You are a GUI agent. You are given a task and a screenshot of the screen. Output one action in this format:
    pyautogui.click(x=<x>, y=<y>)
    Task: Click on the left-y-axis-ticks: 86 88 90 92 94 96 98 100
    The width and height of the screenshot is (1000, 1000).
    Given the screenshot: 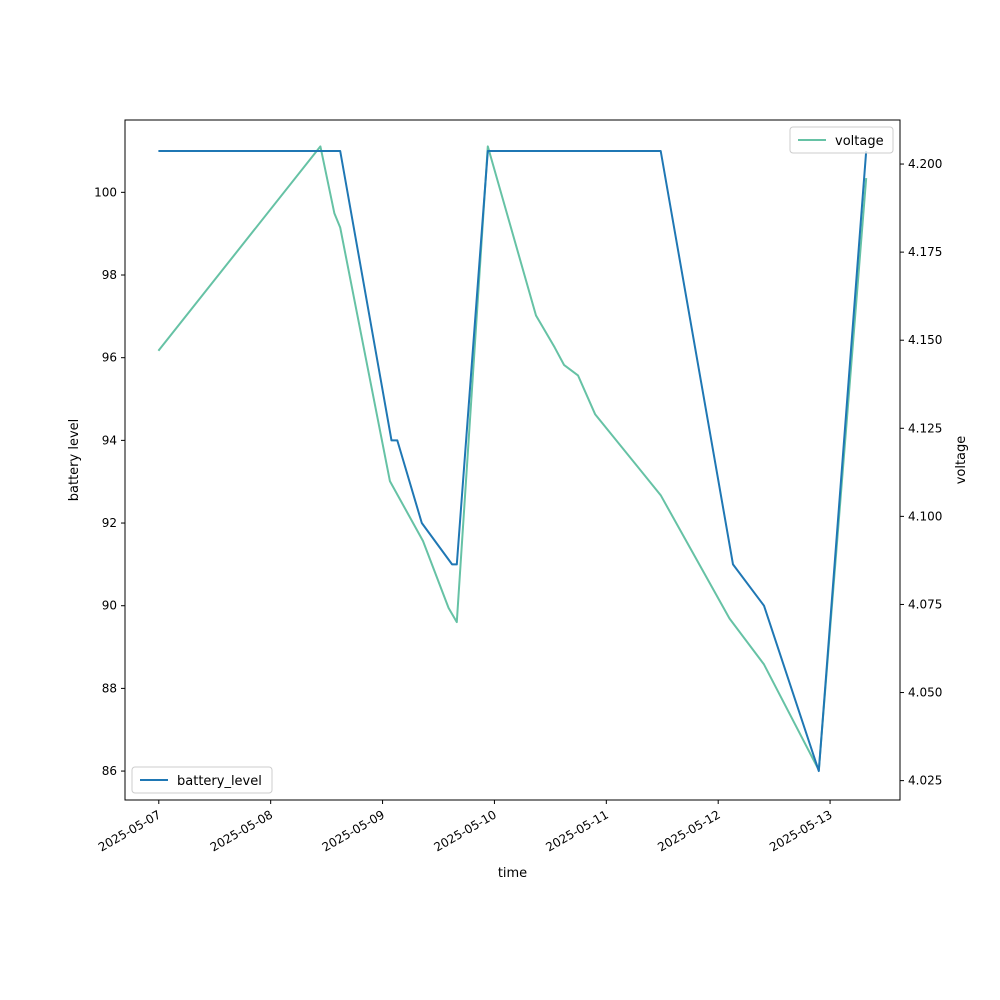 What is the action you would take?
    pyautogui.click(x=109, y=481)
    